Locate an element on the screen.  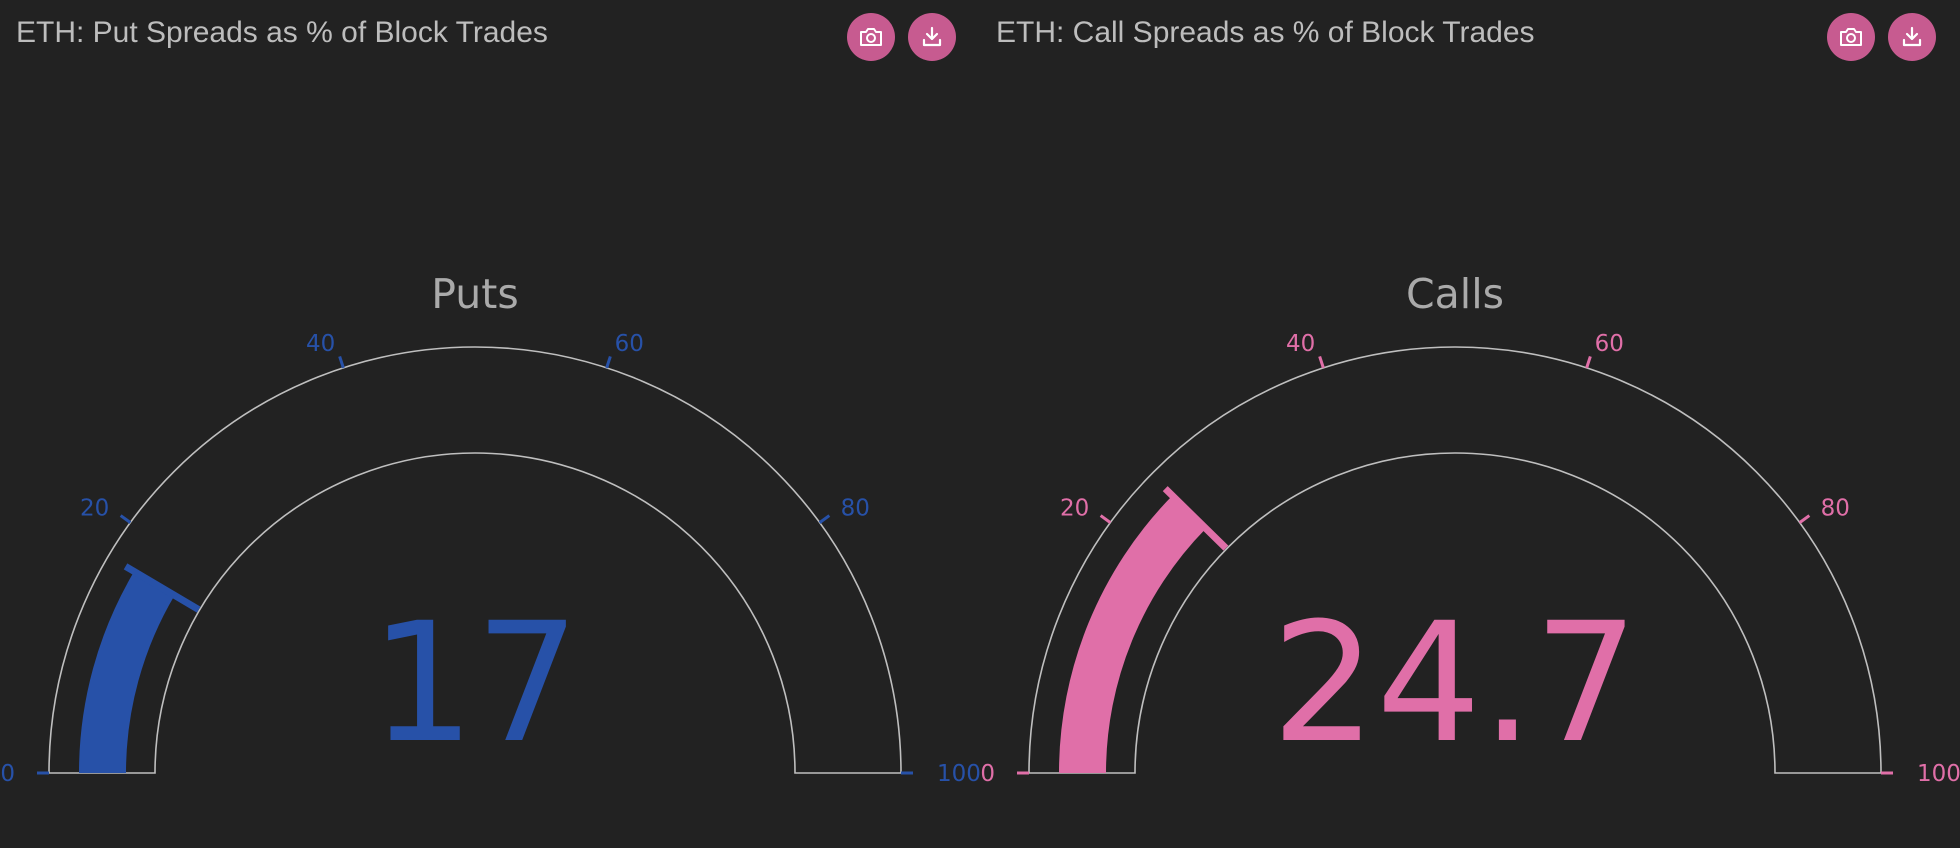
gauge-title: Calls is located at coordinates (1455, 294).